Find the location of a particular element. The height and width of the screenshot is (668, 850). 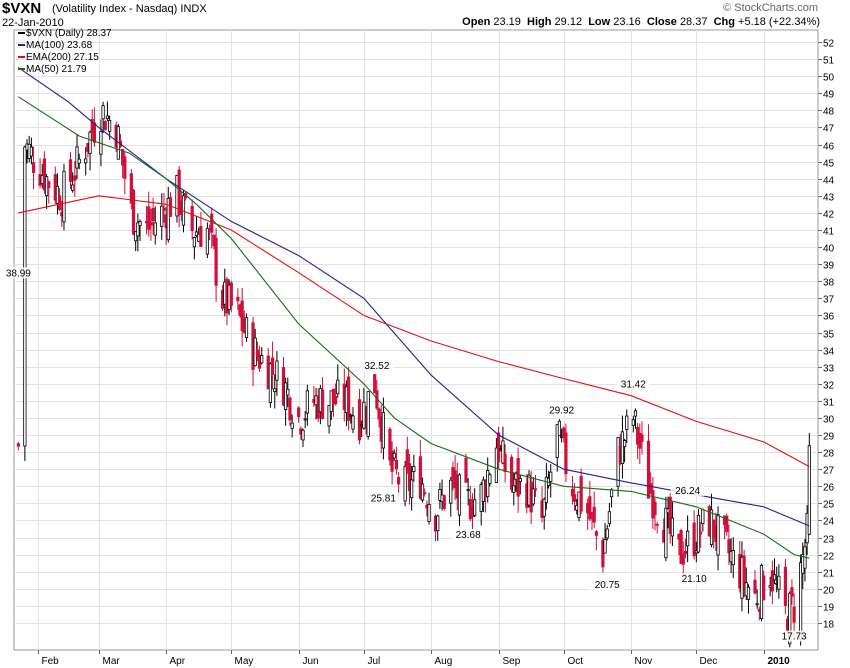

y-tick-label: 44 is located at coordinates (829, 181).